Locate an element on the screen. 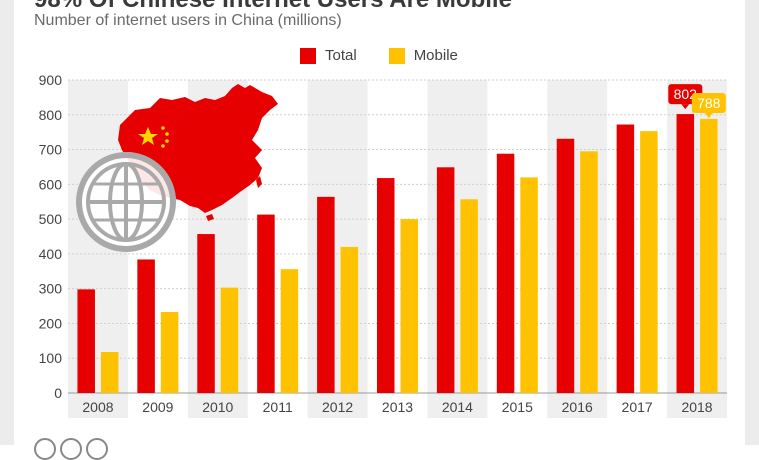  y-tick-label: 200 is located at coordinates (51, 323).